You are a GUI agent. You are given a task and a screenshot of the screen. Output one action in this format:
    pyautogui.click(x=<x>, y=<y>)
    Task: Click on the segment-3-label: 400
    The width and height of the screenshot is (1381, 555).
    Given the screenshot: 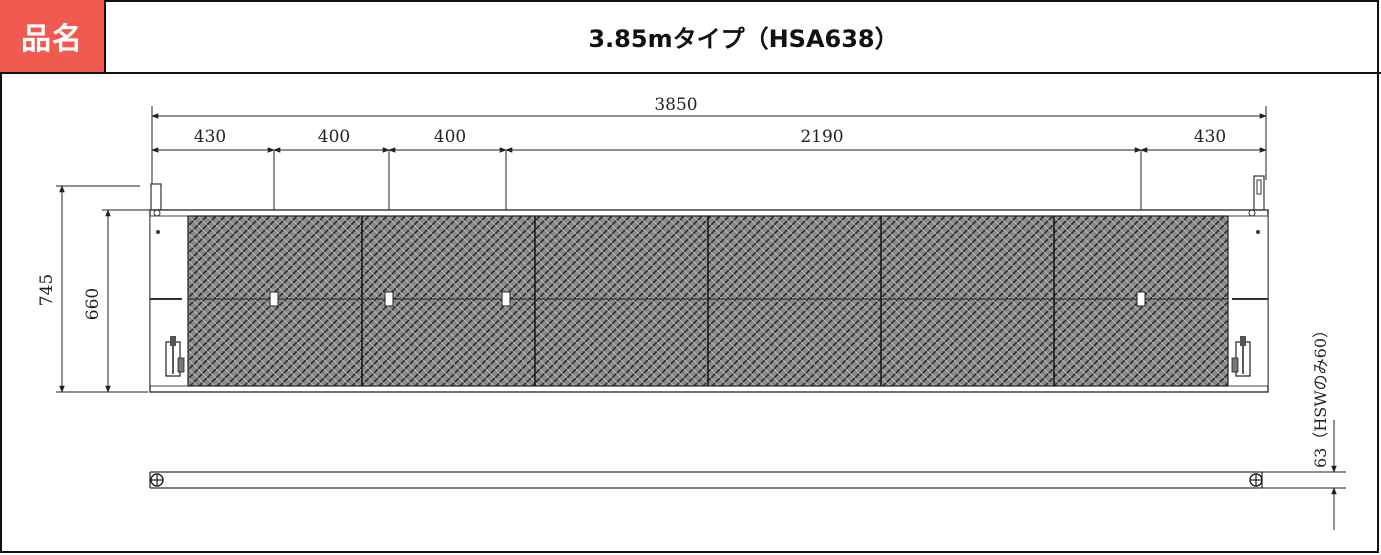 What is the action you would take?
    pyautogui.click(x=450, y=137)
    